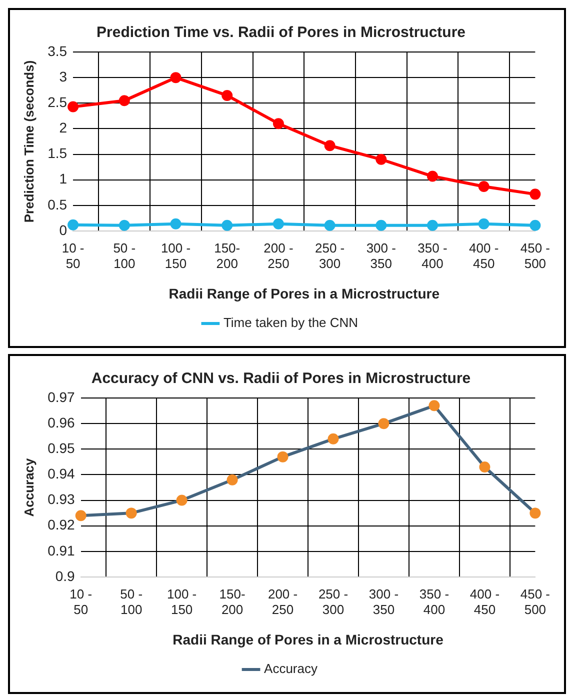 Image resolution: width=574 pixels, height=698 pixels. Describe the element at coordinates (28, 487) in the screenshot. I see `y-axis-title: Accuracy` at that location.